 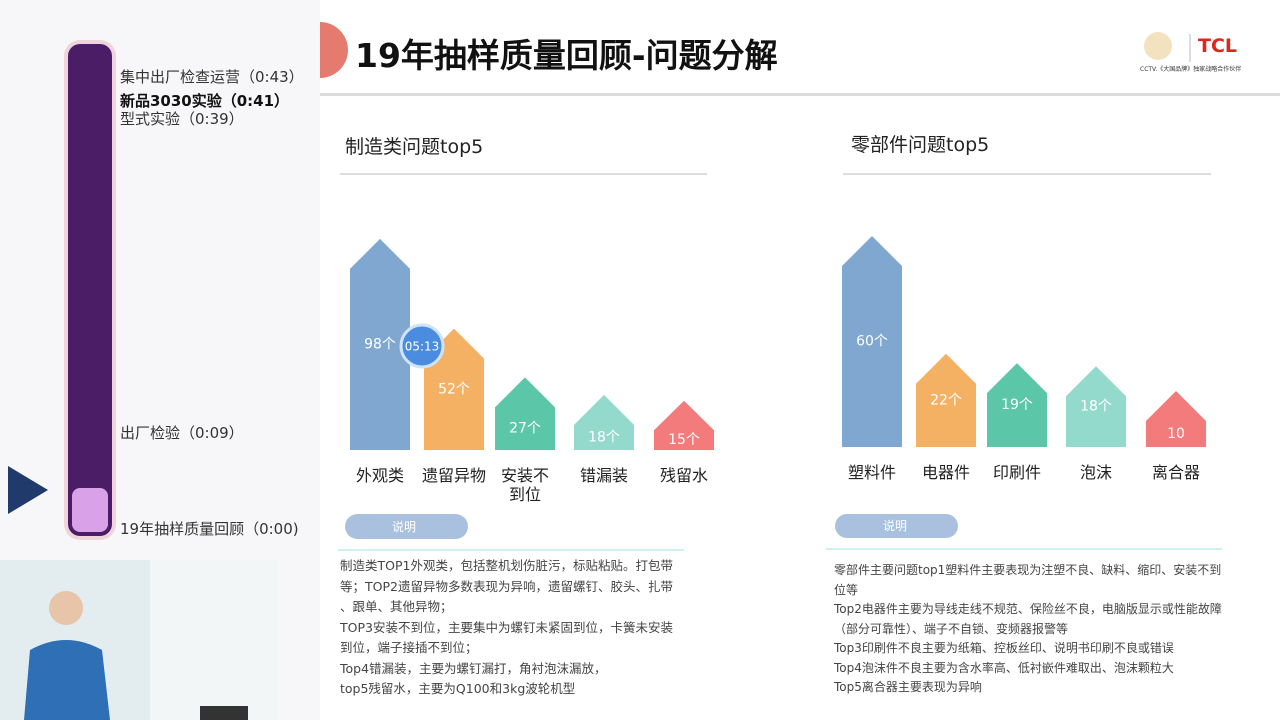 What do you see at coordinates (473, 668) in the screenshot?
I see `note-line: Top4错漏装，主要为螺钉漏打，角衬泡沫漏放，` at bounding box center [473, 668].